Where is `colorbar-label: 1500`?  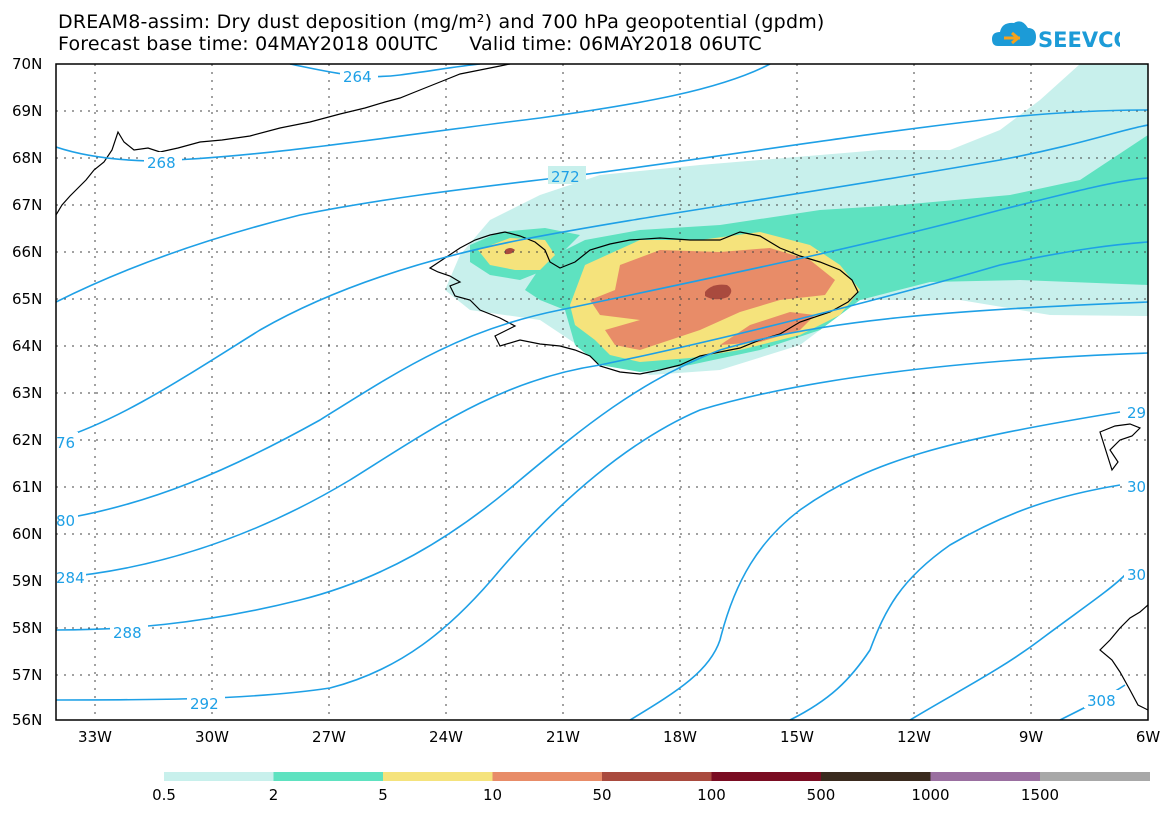
colorbar-label: 1500 is located at coordinates (1040, 795).